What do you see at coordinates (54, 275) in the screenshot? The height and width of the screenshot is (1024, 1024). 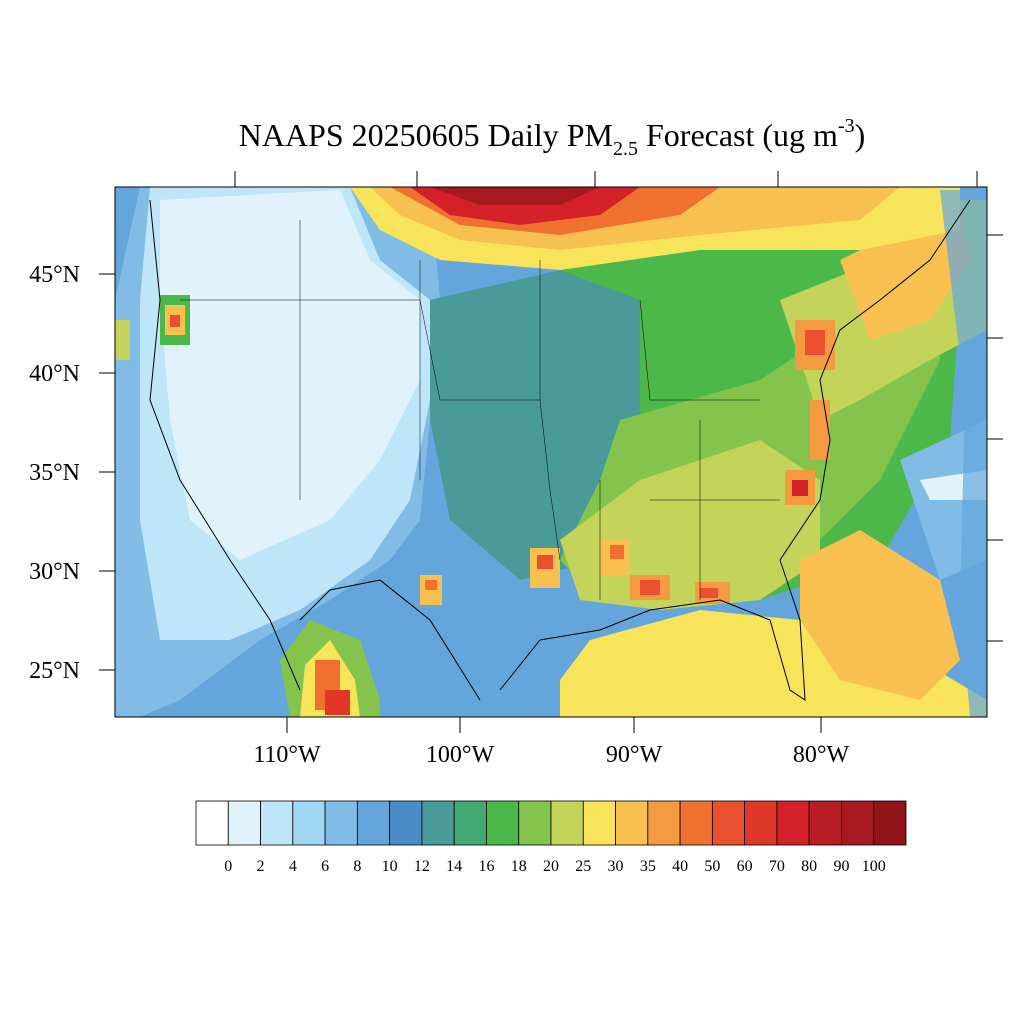 I see `lat-label: 45°N` at bounding box center [54, 275].